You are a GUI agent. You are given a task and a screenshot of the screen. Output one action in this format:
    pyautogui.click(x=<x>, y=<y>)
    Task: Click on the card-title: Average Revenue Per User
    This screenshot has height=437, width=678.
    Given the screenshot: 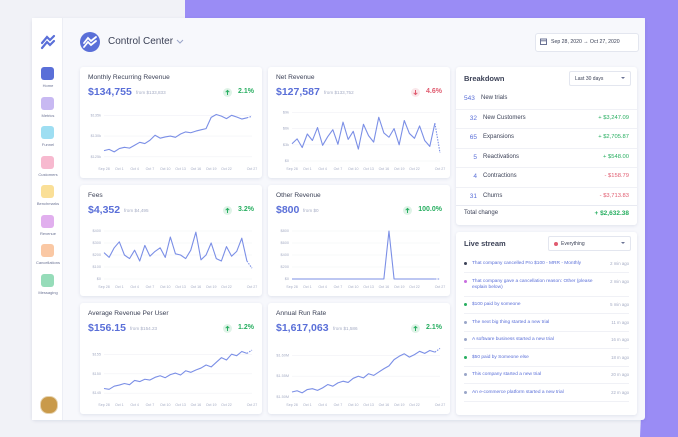 What is the action you would take?
    pyautogui.click(x=128, y=313)
    